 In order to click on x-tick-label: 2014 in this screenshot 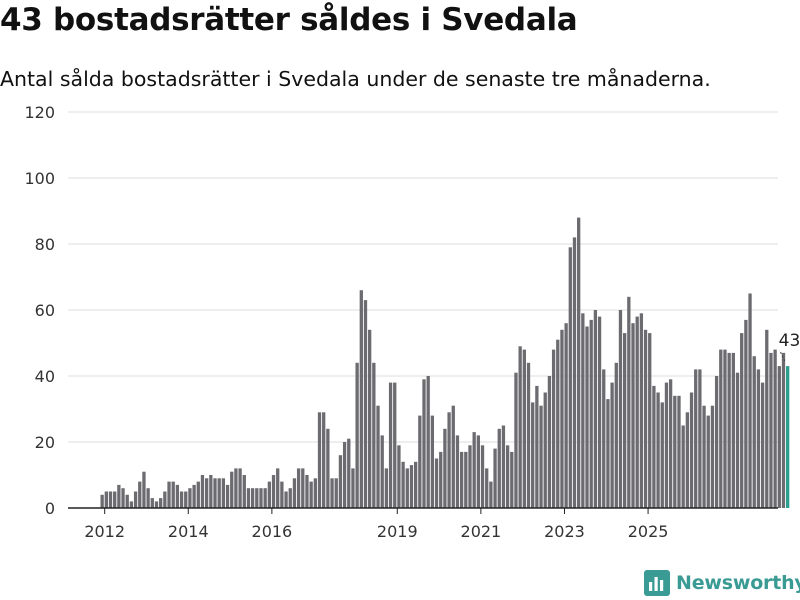, I will do `click(188, 531)`.